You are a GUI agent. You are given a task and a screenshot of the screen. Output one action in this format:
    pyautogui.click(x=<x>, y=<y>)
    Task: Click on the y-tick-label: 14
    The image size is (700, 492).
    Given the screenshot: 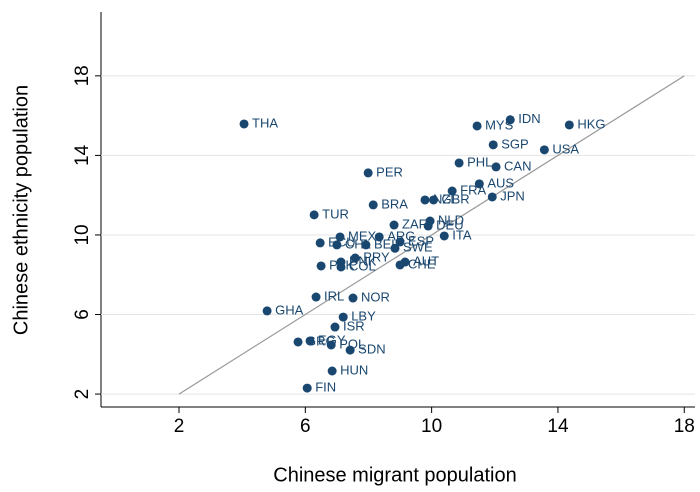 What is the action you would take?
    pyautogui.click(x=82, y=155)
    